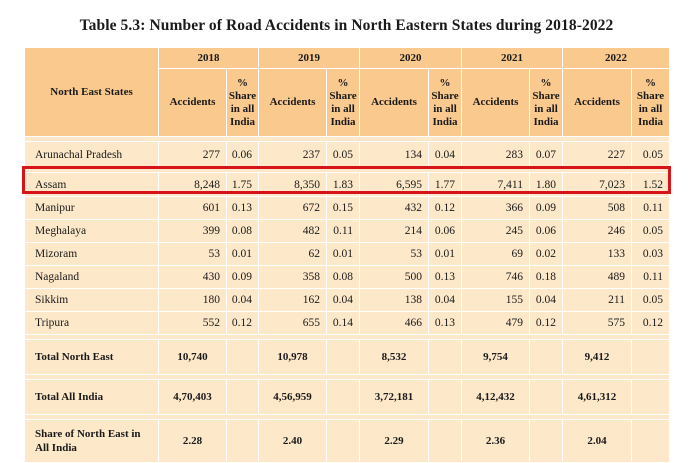 This screenshot has width=693, height=463. I want to click on share-value: 0.14, so click(343, 323).